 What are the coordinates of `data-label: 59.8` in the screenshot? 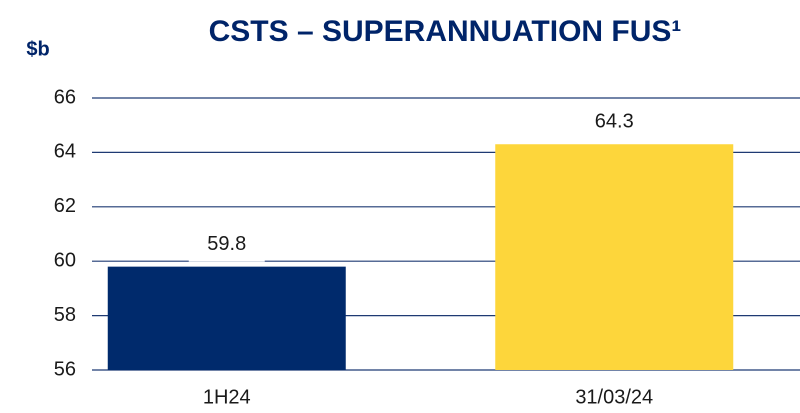 It's located at (226, 244).